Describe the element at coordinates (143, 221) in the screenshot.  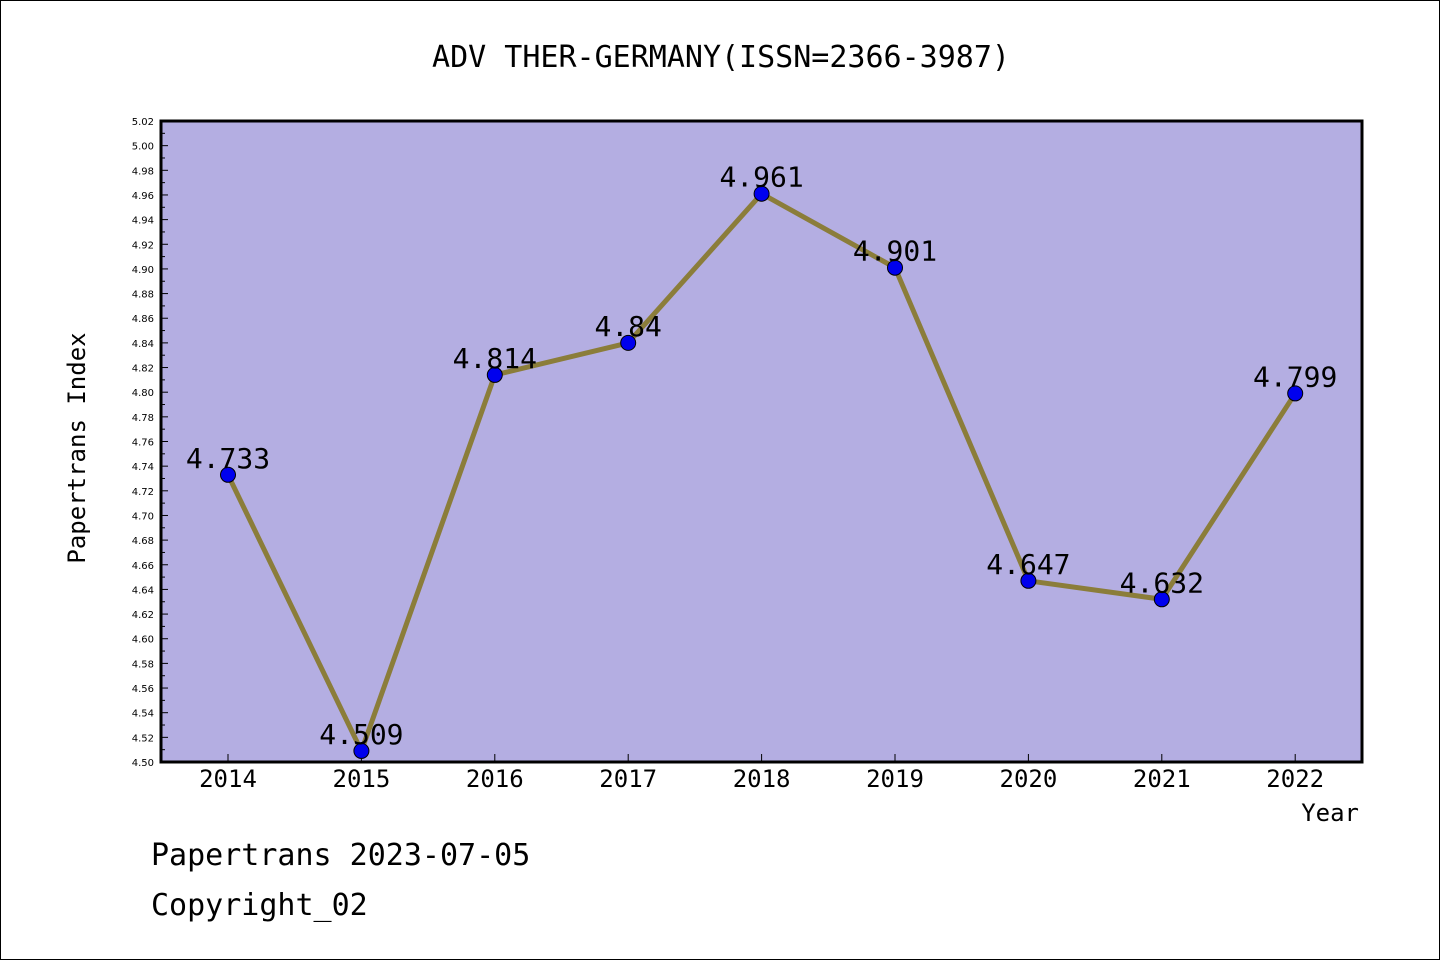
I see `y-tick-label: 4.94` at that location.